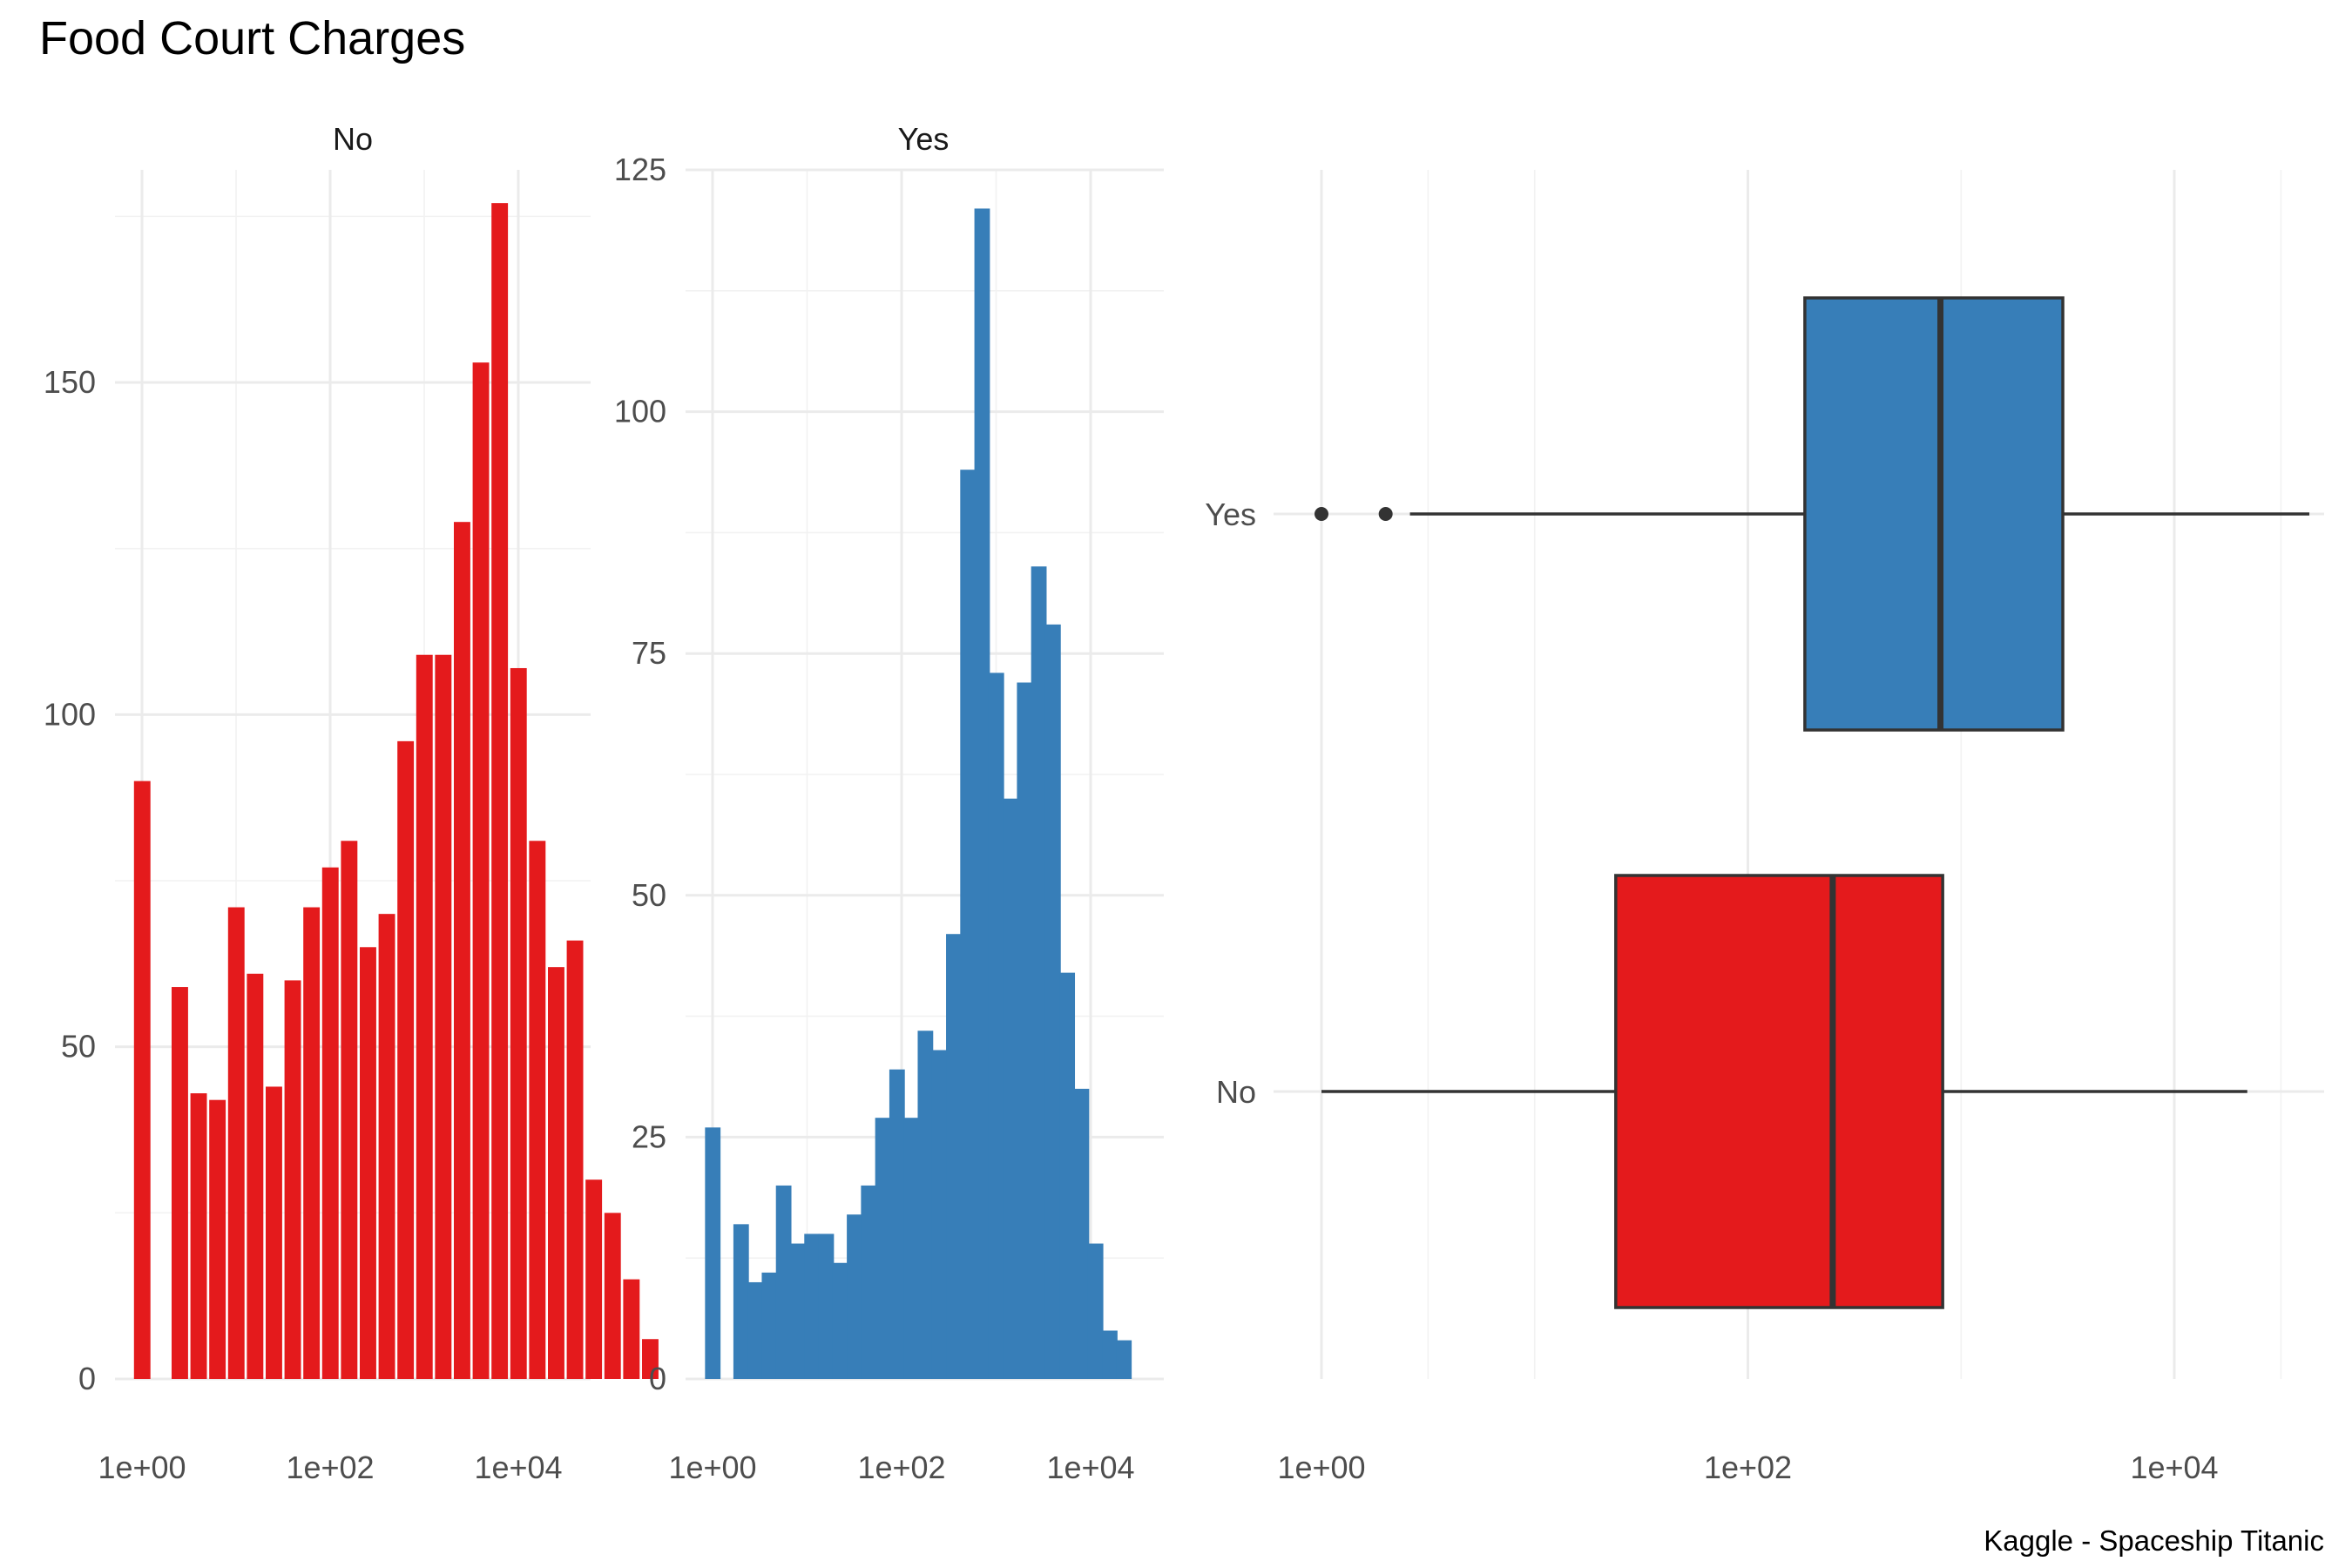  What do you see at coordinates (924, 139) in the screenshot?
I see `facet-strip-yes: Yes` at bounding box center [924, 139].